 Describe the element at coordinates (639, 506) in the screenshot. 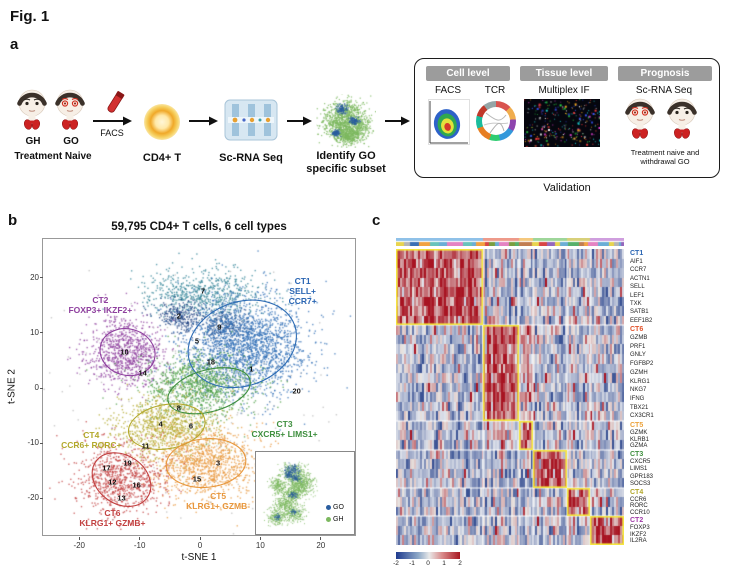

I see `gene-label-rorc: RORC` at that location.